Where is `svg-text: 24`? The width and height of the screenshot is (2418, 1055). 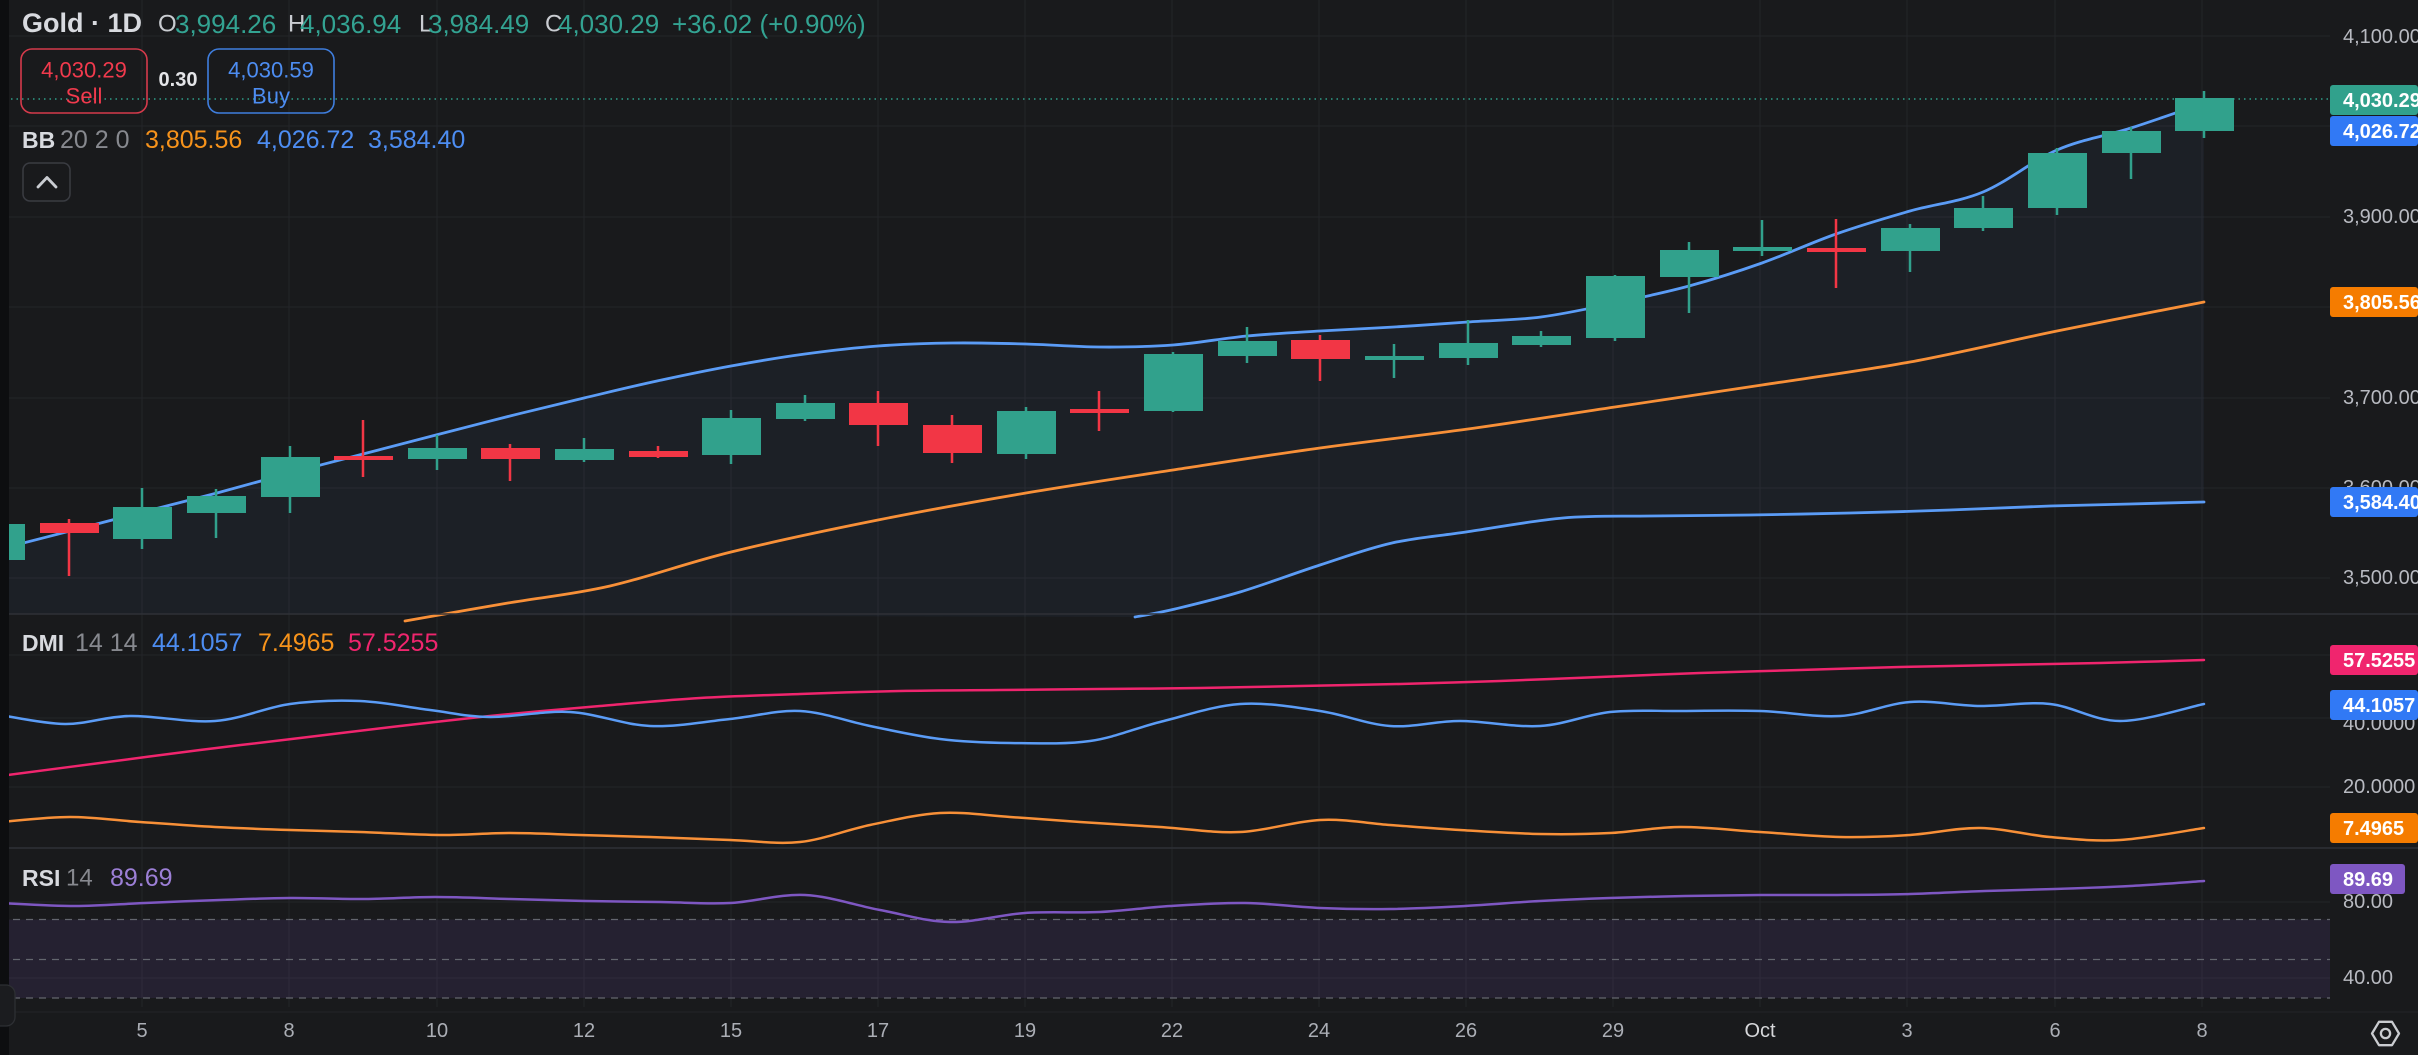
svg-text: 24 is located at coordinates (1319, 1031).